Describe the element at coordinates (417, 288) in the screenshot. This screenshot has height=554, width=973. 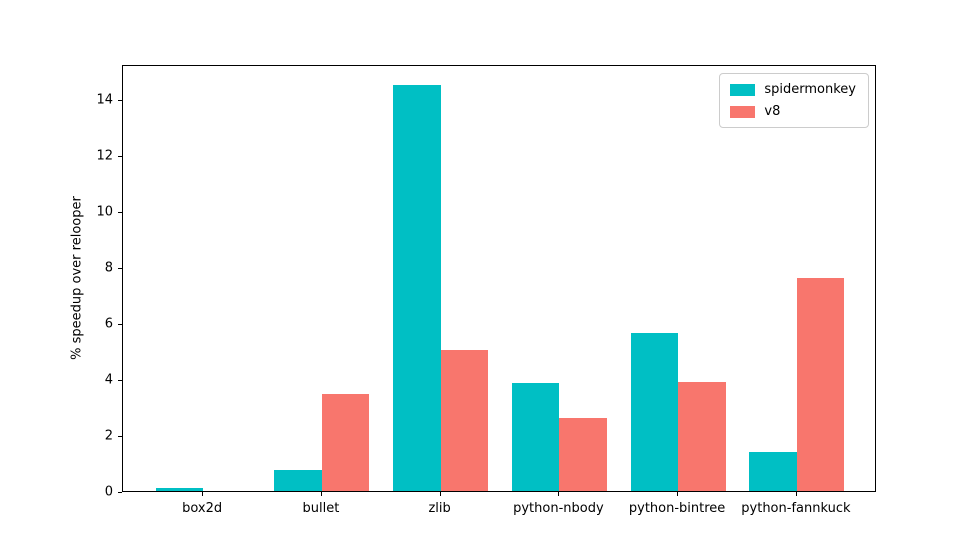
I see `bar-spidermonkey-zlib` at that location.